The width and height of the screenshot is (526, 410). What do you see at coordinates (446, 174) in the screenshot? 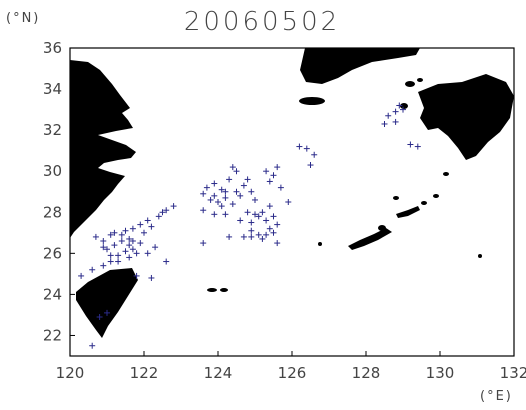
I see `land-island-g` at bounding box center [446, 174].